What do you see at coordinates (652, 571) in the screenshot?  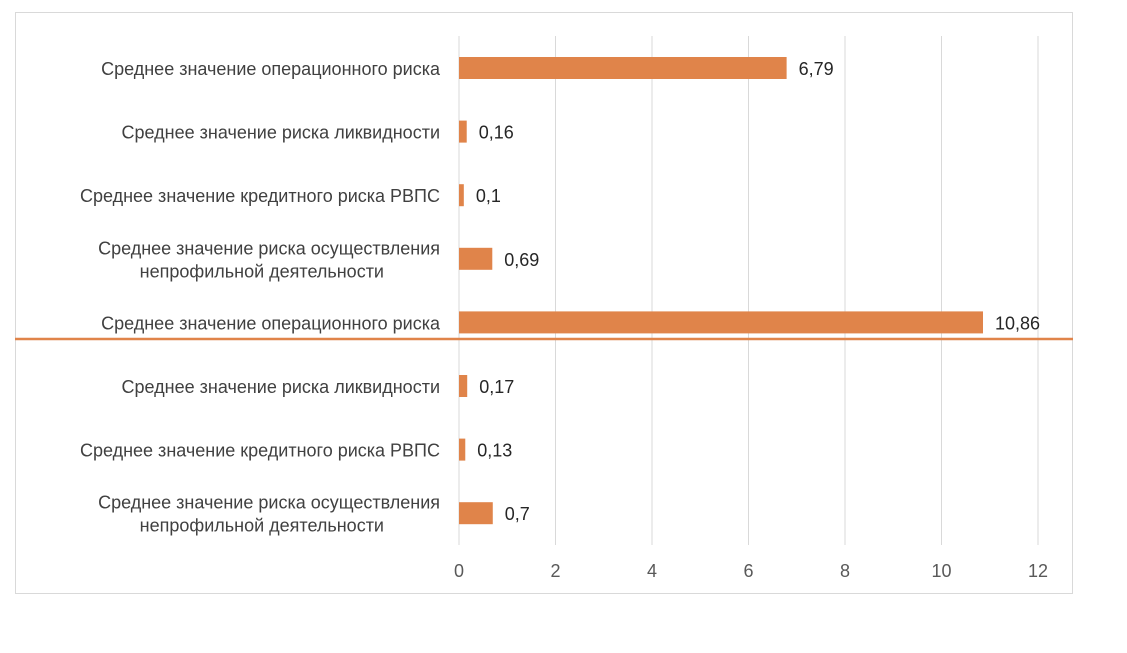 I see `x-tick-label: 4` at bounding box center [652, 571].